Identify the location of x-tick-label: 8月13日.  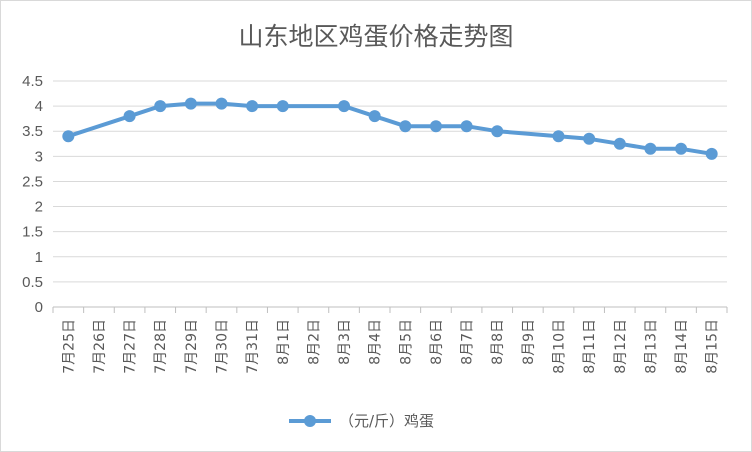
(651, 346).